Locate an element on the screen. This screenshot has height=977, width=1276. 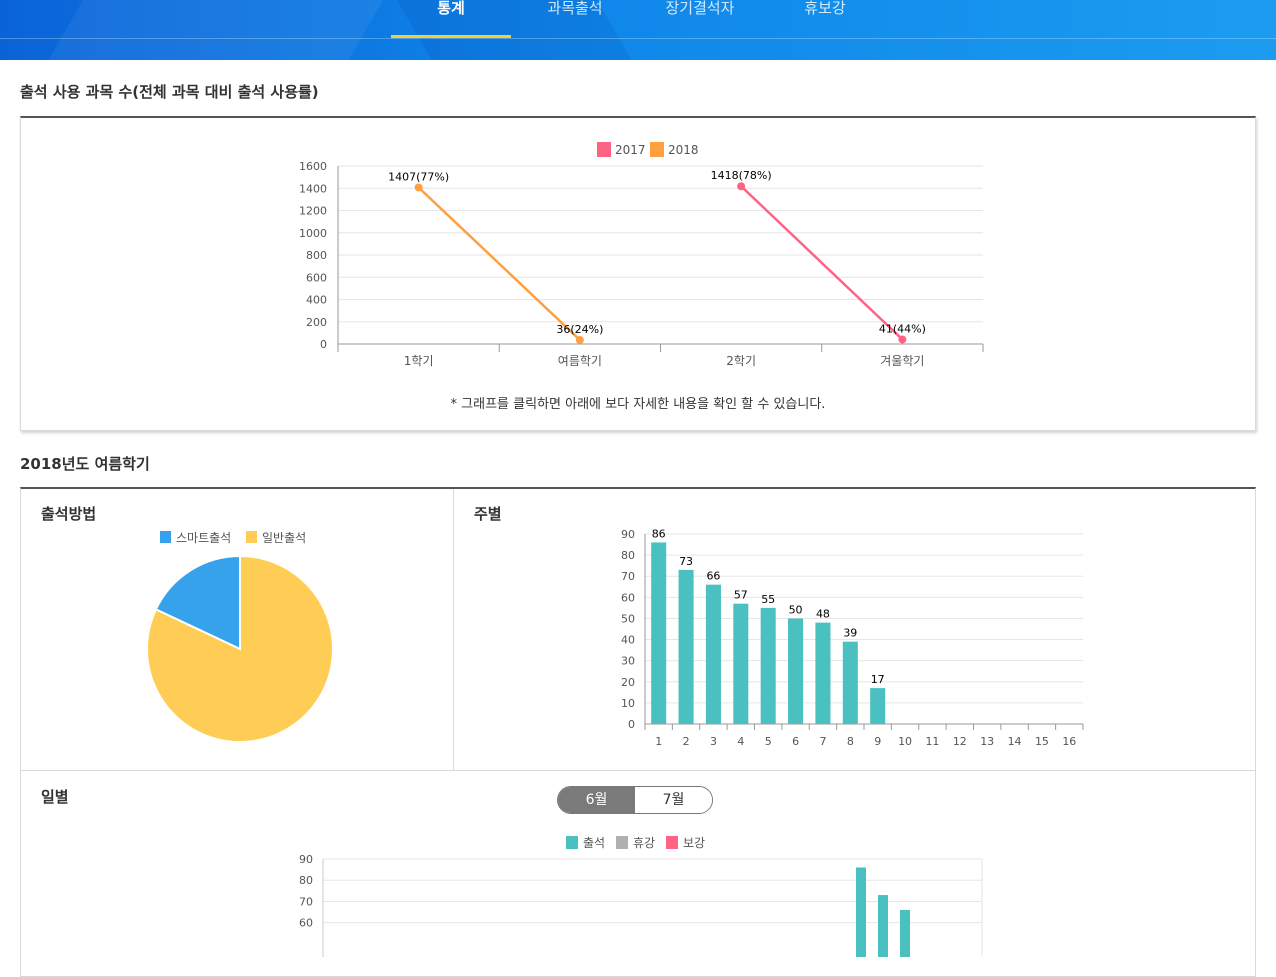
y-tick-label: 1400 is located at coordinates (313, 188).